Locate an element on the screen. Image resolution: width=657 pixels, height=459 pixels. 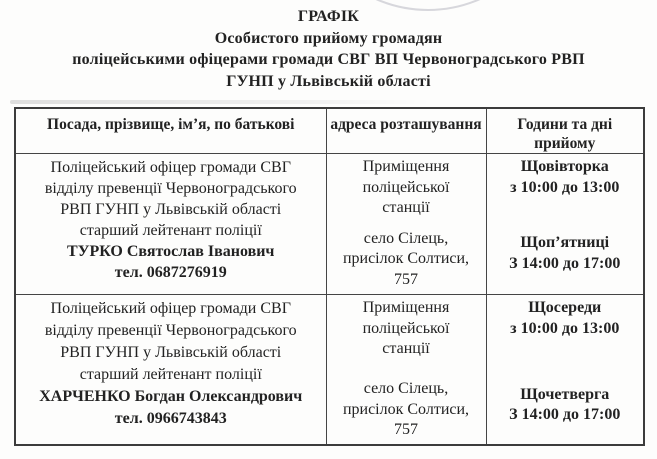
schedule-slot-2: Щоп’ятниці З 14:00 до 17:00 is located at coordinates (565, 253).